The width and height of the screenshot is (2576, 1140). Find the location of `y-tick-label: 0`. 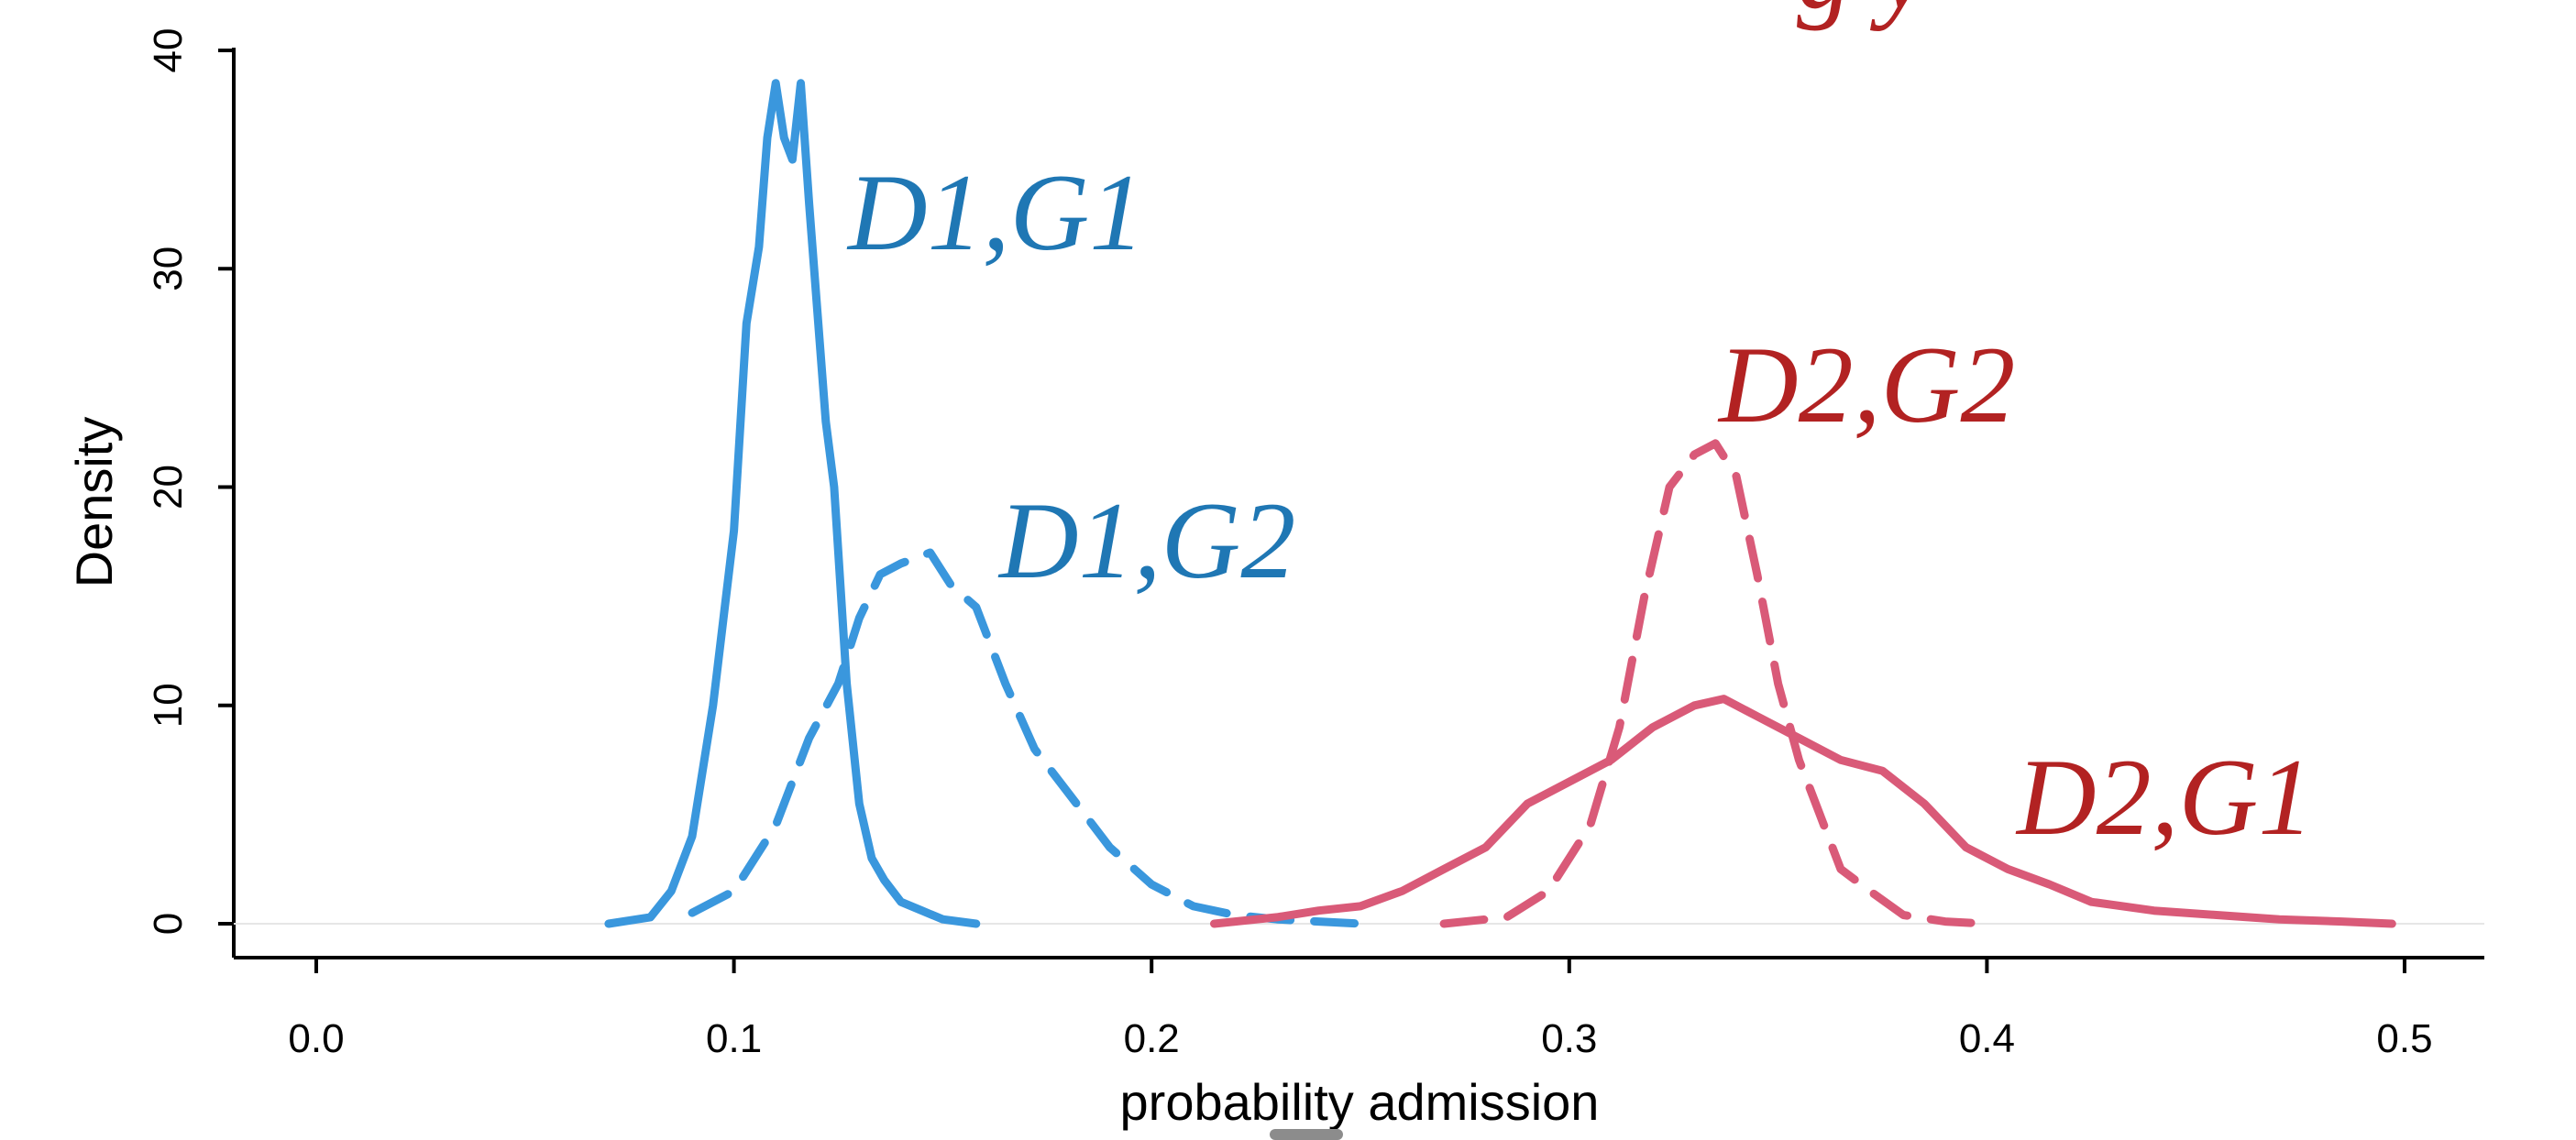

y-tick-label: 0 is located at coordinates (168, 924).